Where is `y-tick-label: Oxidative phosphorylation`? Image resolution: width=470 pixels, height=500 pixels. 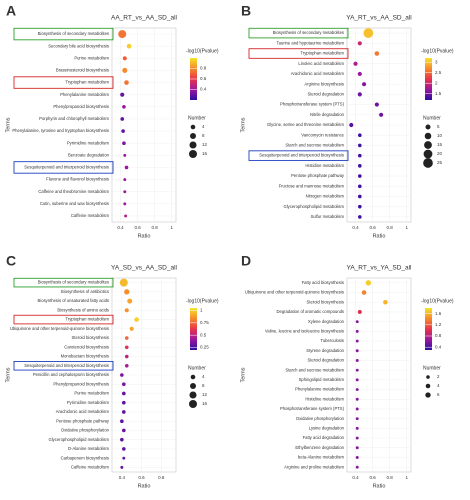 y-tick-label: Oxidative phosphorylation is located at coordinates (320, 418).